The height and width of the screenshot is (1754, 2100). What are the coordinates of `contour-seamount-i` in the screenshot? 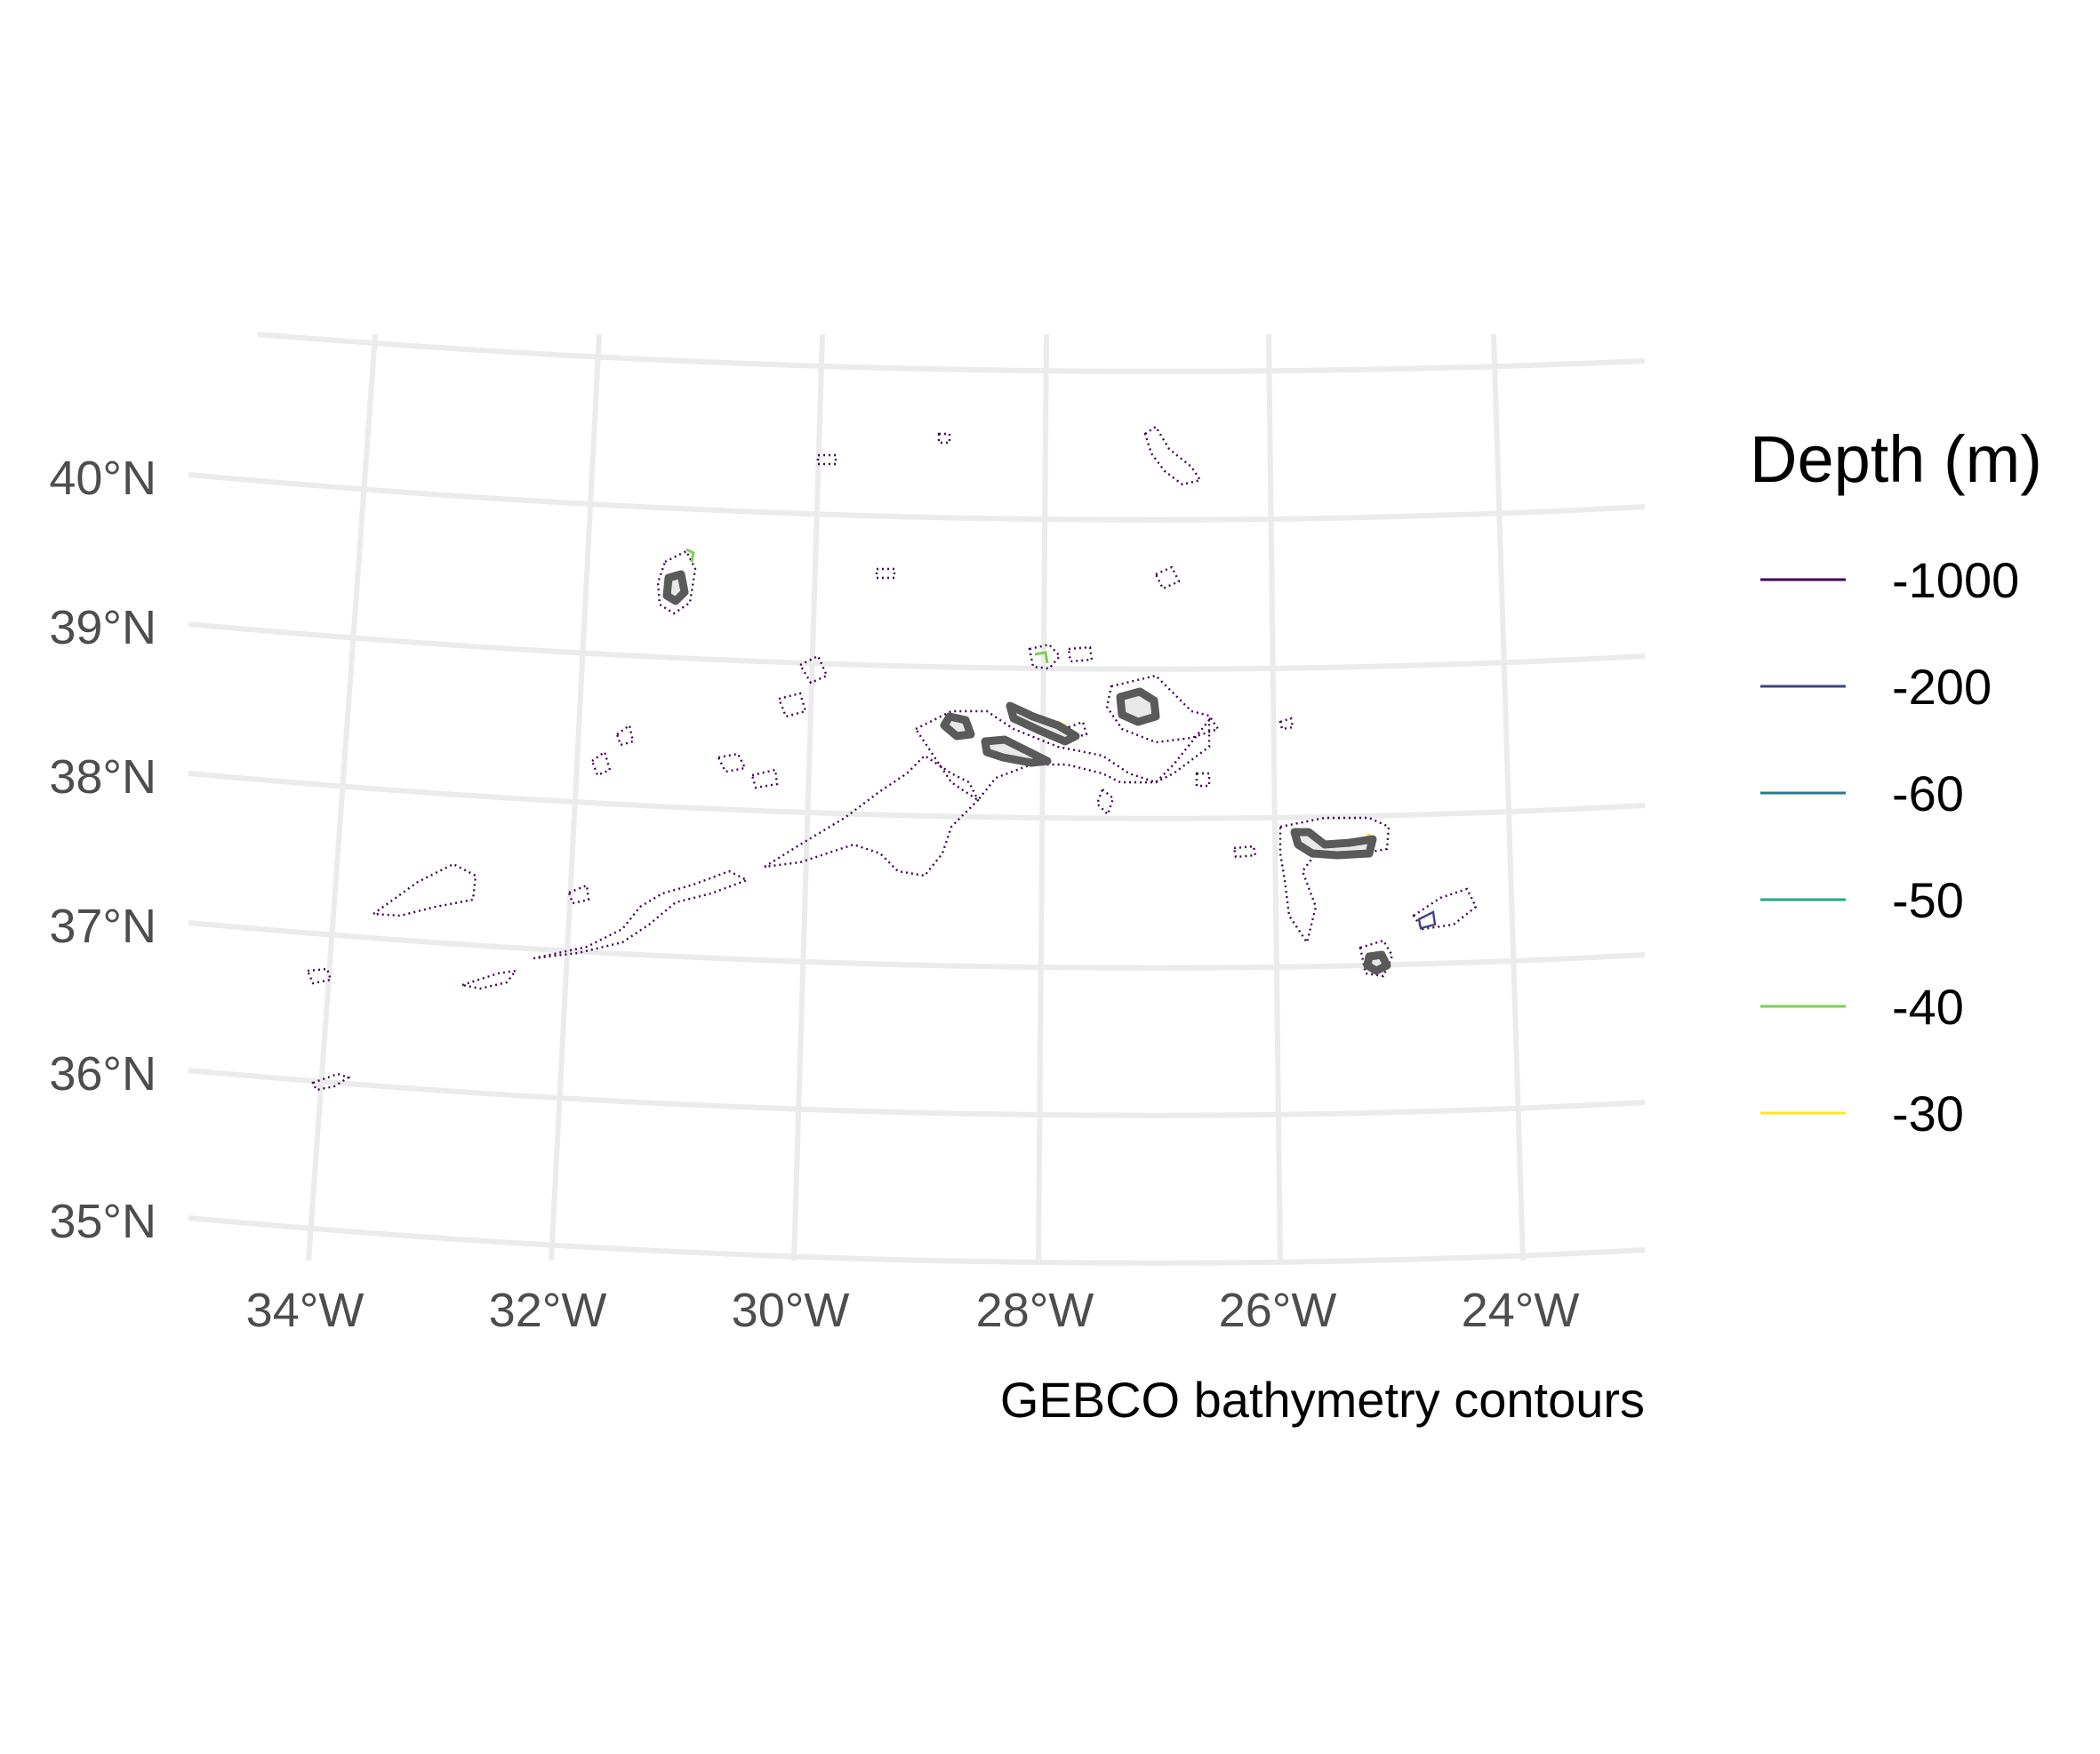 It's located at (1080, 654).